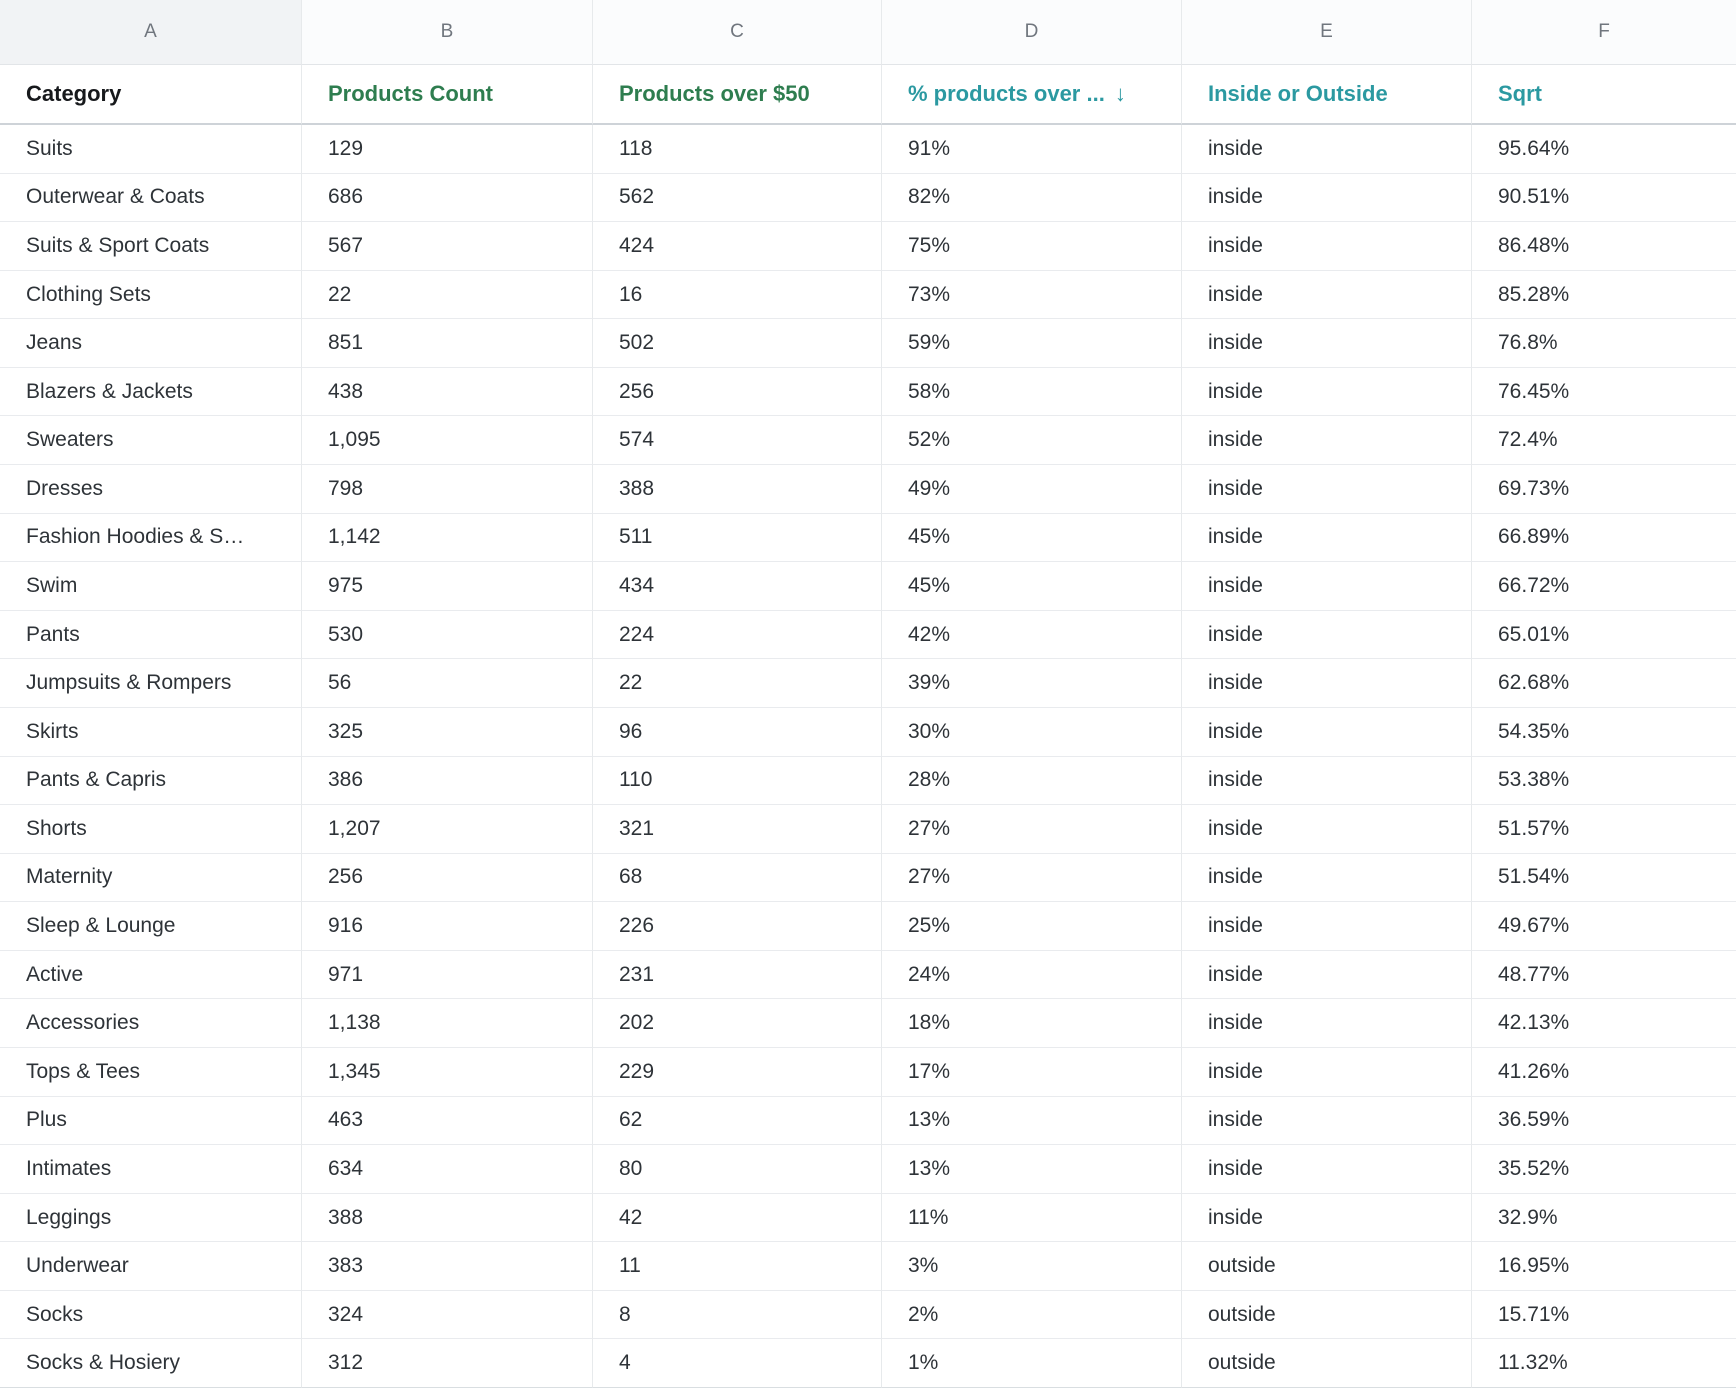 Image resolution: width=1736 pixels, height=1388 pixels. Describe the element at coordinates (447, 781) in the screenshot. I see `cell-products_count: 386` at that location.